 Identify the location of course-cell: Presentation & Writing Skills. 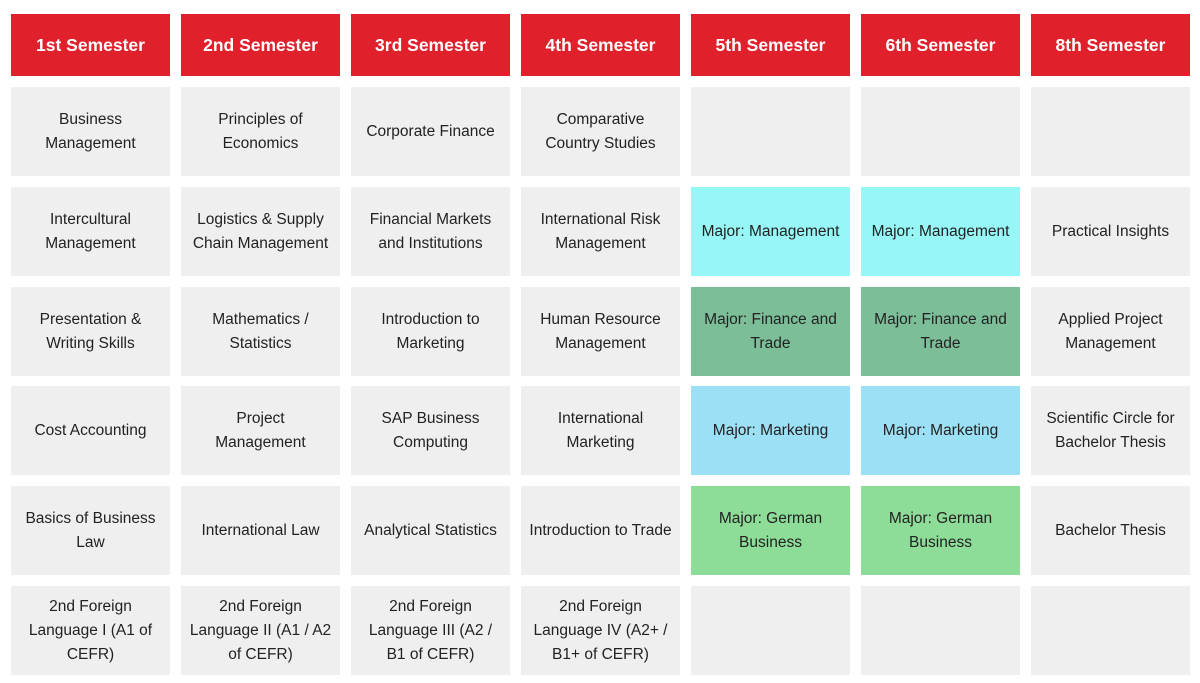
(90, 331).